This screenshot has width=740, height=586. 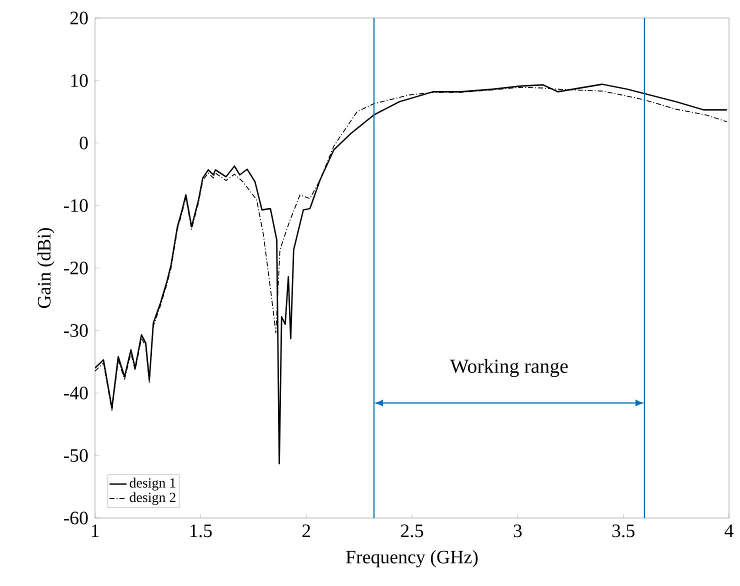 What do you see at coordinates (76, 205) in the screenshot?
I see `y-tick-label: -10` at bounding box center [76, 205].